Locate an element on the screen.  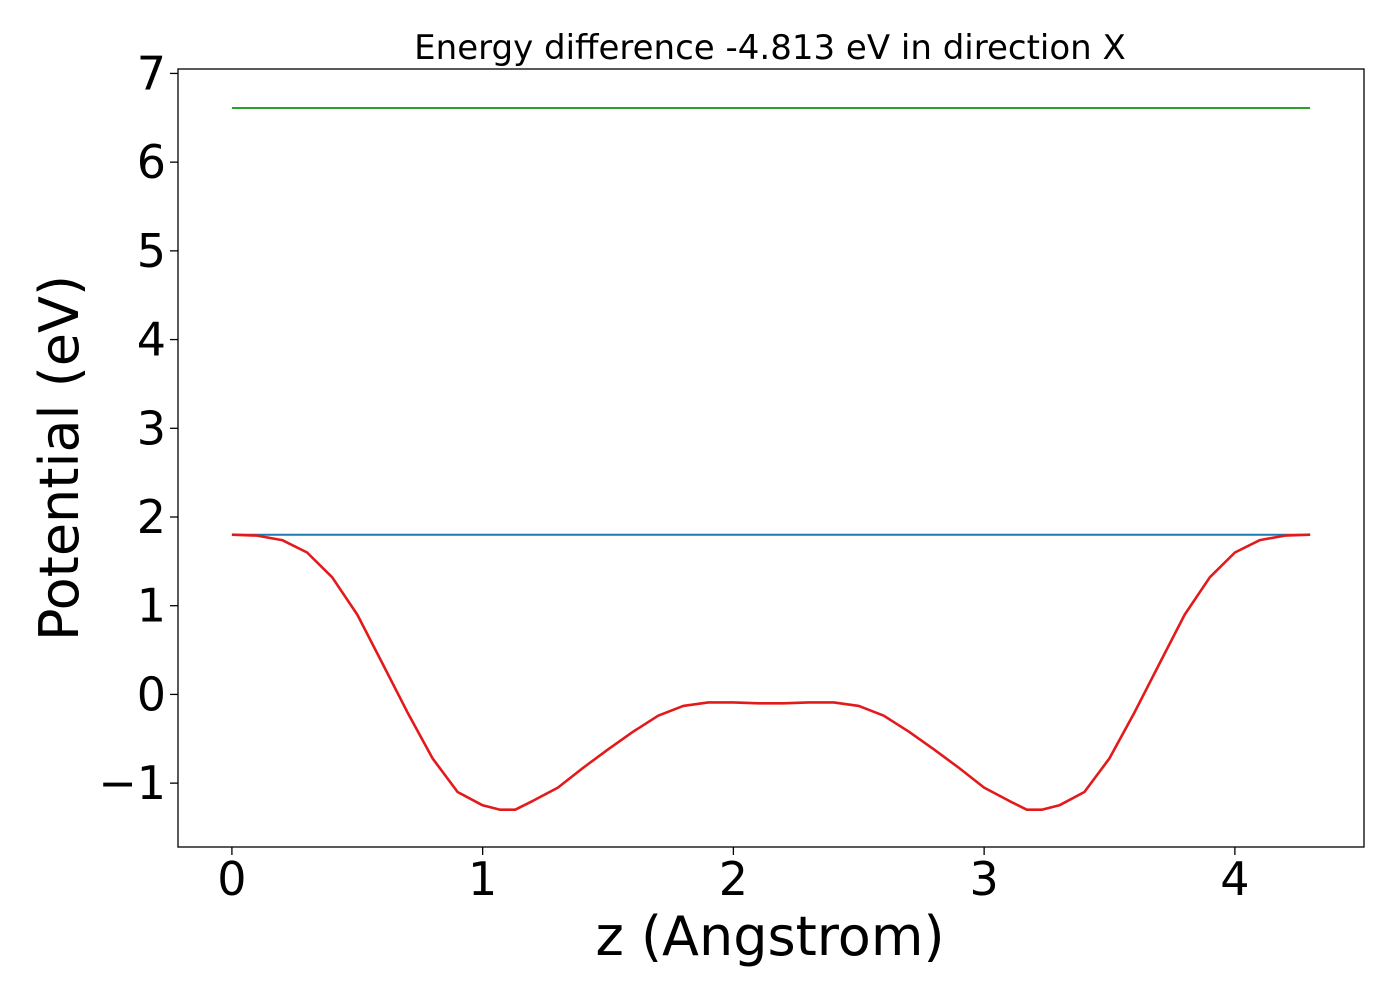
y-tick-label: 7 is located at coordinates (151, 73).